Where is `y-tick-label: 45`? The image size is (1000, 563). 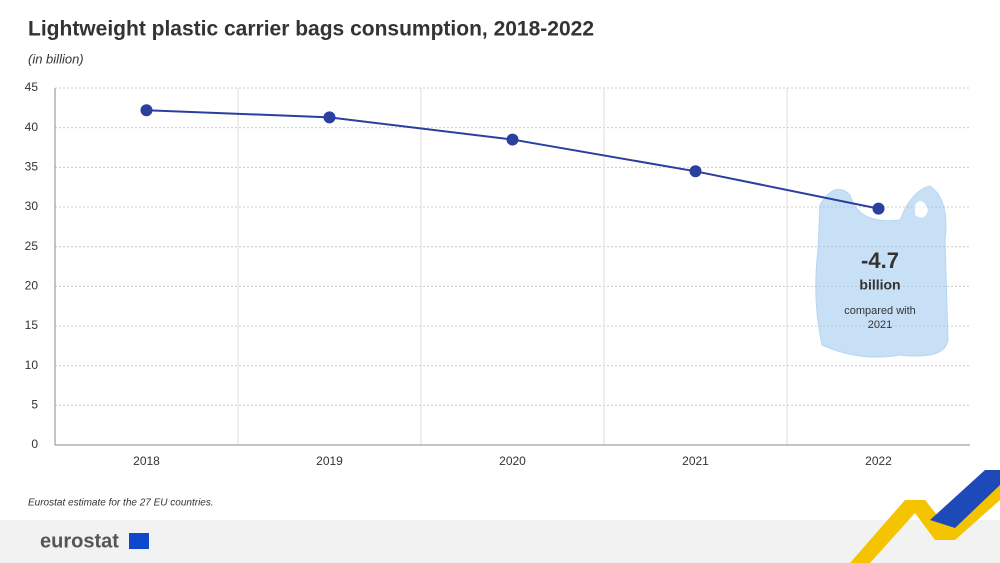
y-tick-label: 45 is located at coordinates (32, 87).